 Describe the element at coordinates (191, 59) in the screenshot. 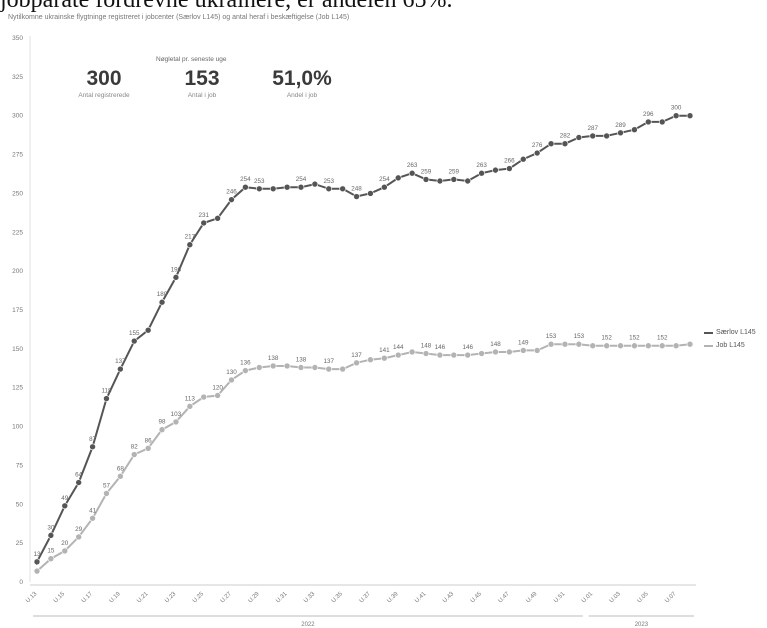

I see `kpi-header: Nøgletal pr. seneste uge` at that location.